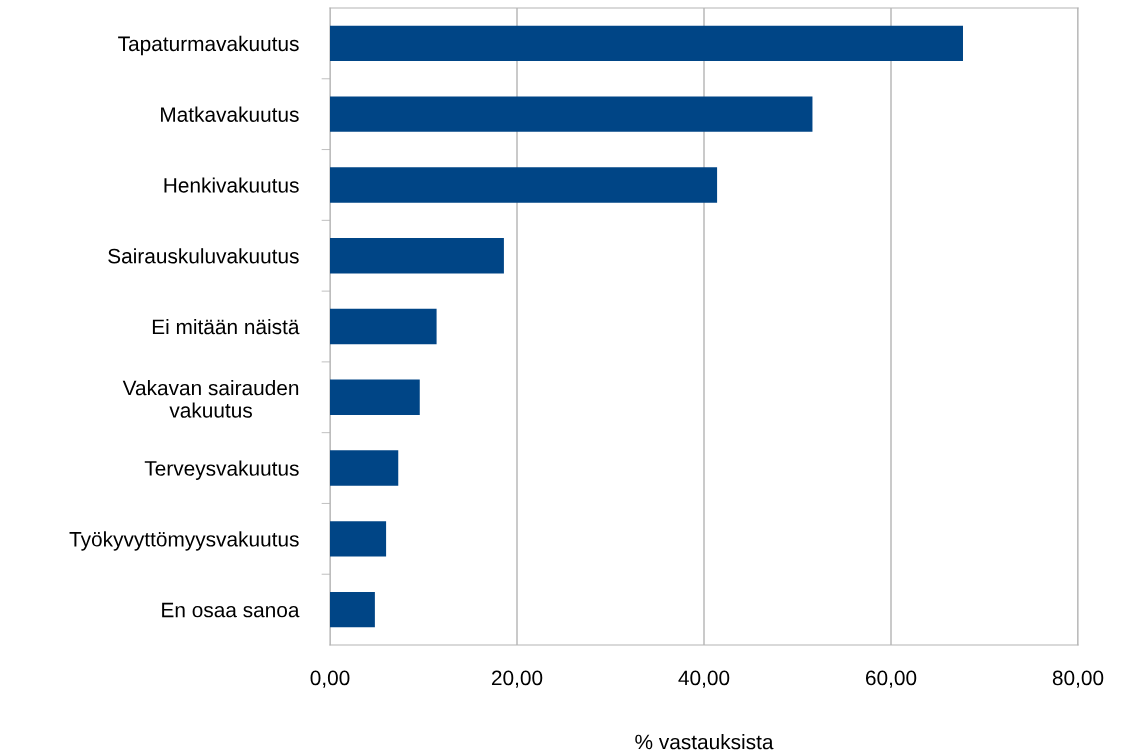  I want to click on y-tick-label: Vakavan sairauden vakuutus, so click(210, 399).